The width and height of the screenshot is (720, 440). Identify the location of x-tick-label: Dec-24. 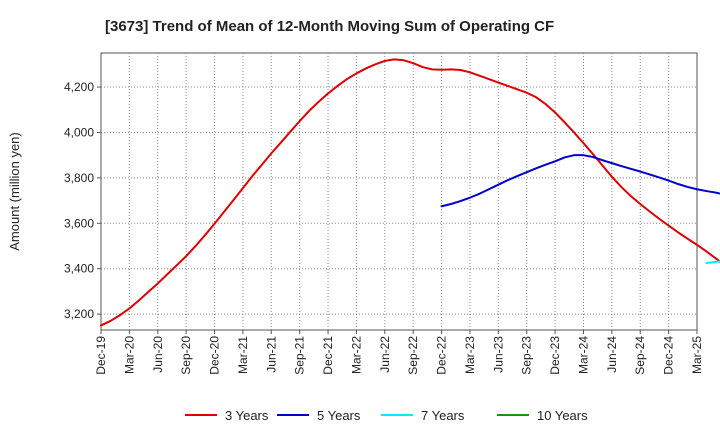
(669, 355).